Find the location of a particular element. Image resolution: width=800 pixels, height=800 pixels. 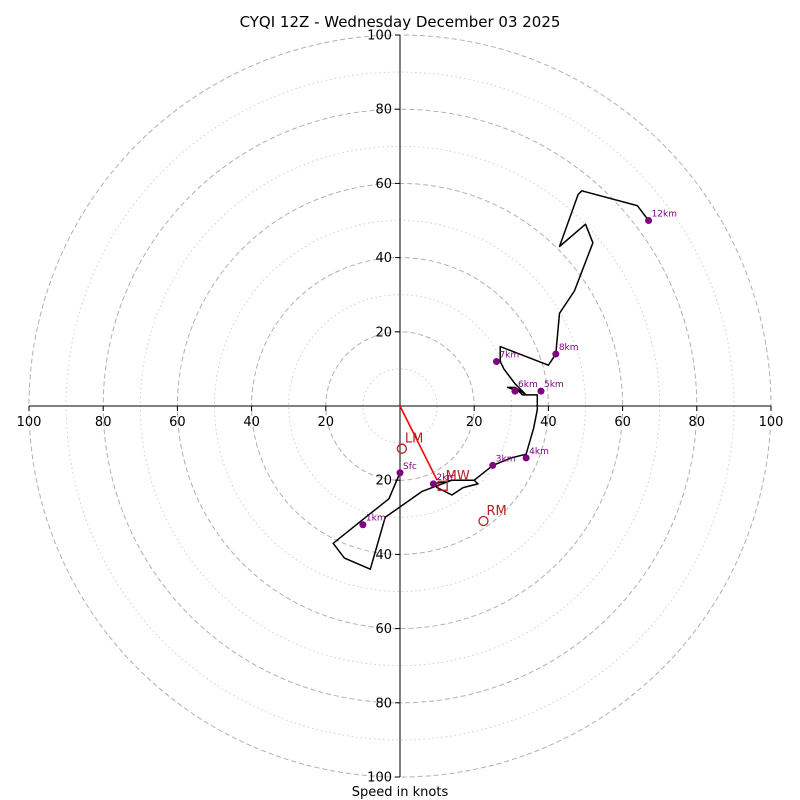

storm-motion-label: LM is located at coordinates (414, 439).